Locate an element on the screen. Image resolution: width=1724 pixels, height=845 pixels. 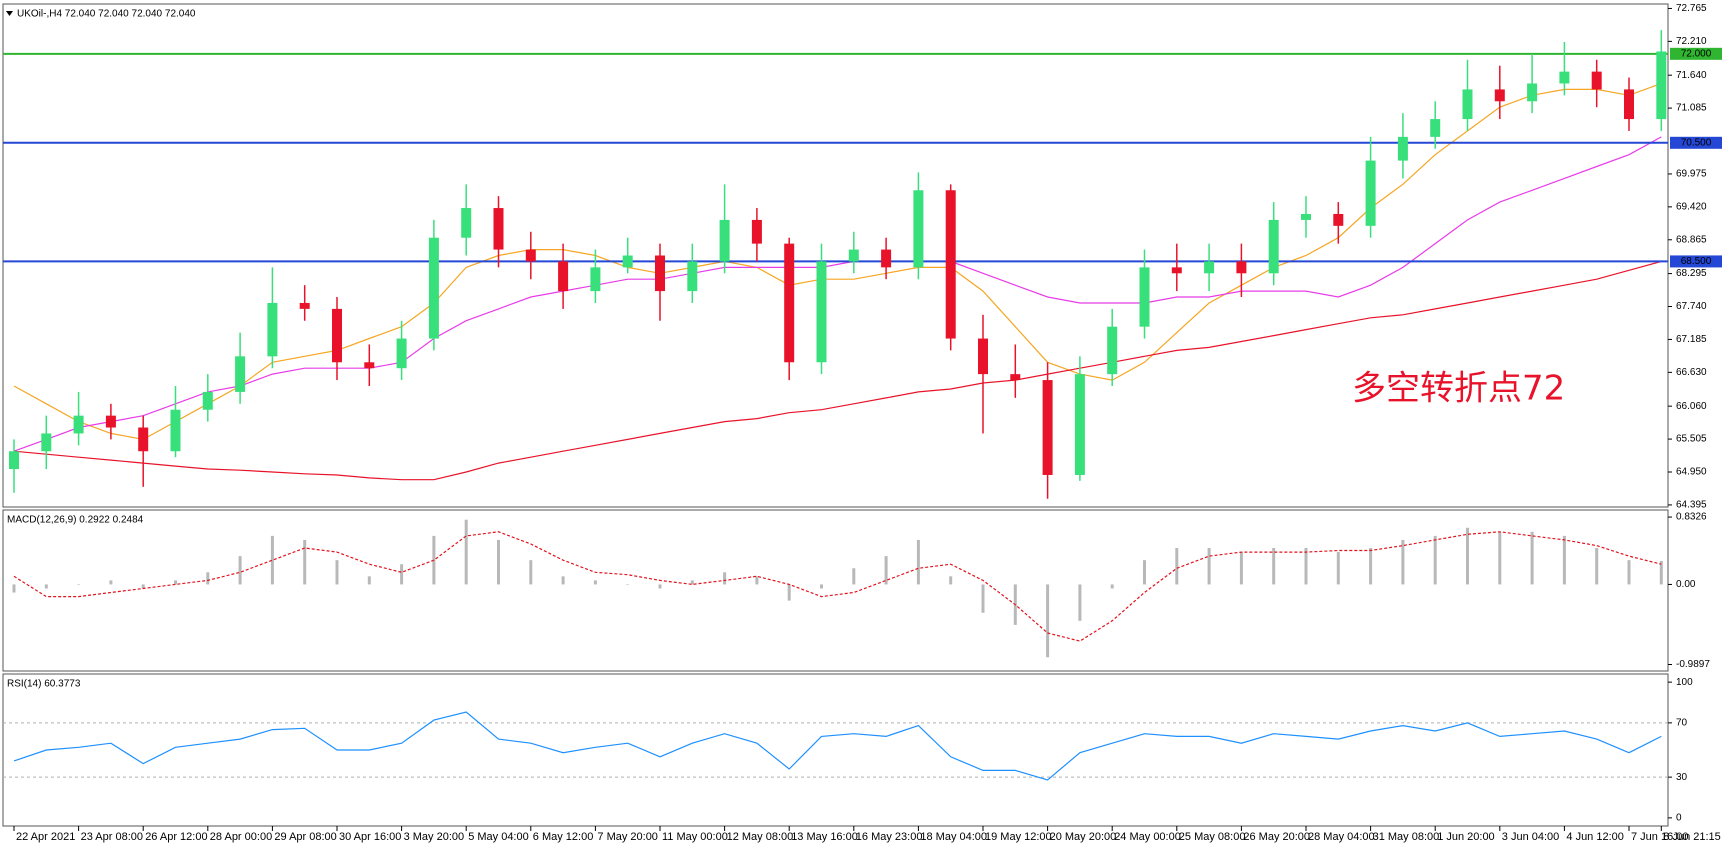
x-tick-label: 5 May 04:00 is located at coordinates (498, 837).